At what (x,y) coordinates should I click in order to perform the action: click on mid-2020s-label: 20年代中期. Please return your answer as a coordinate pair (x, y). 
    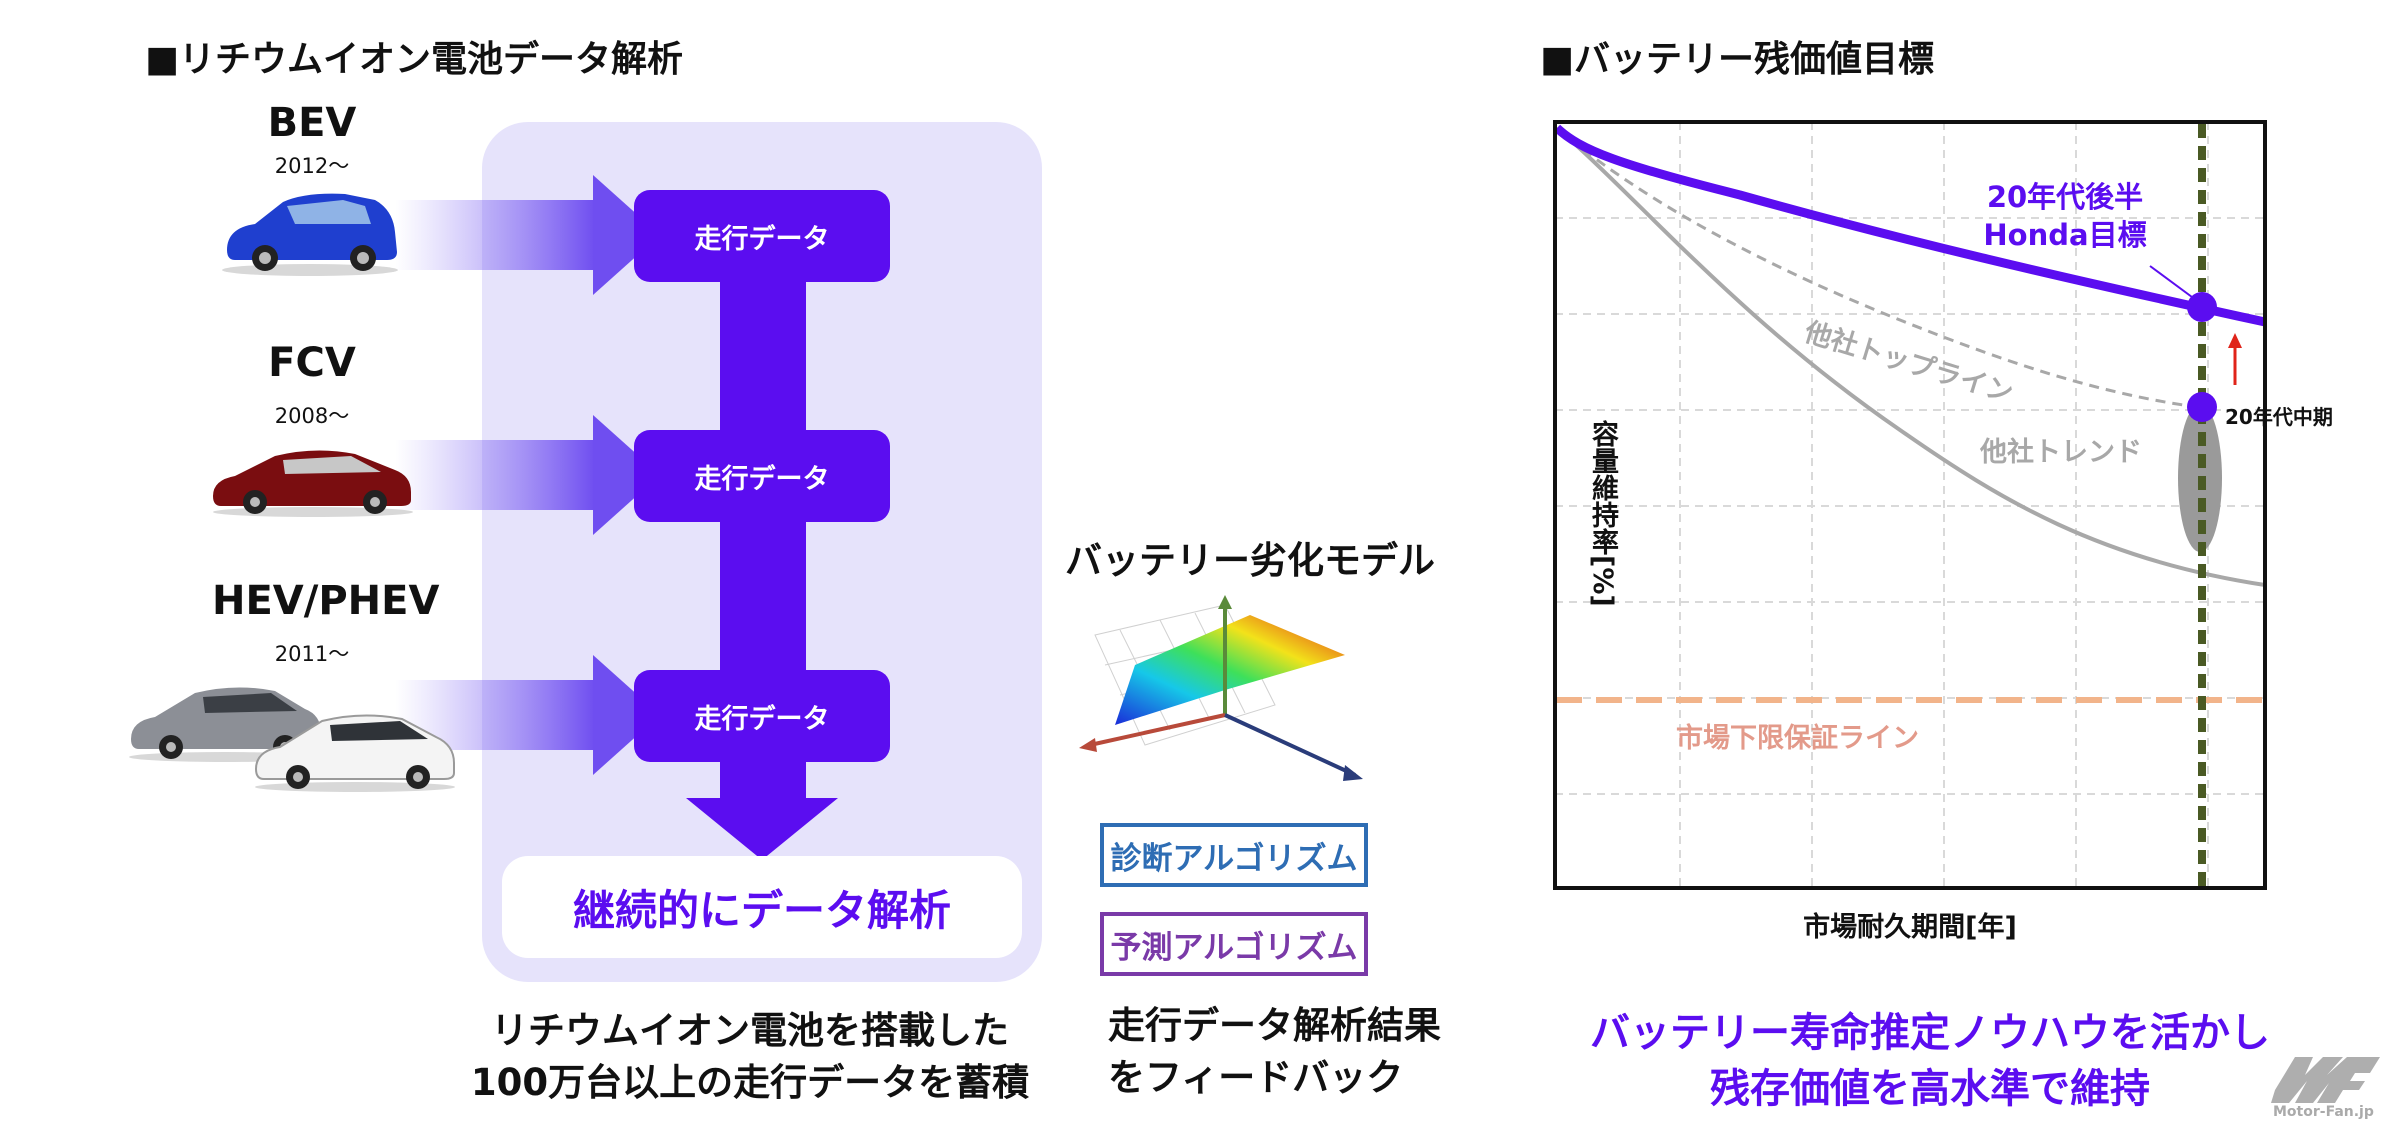
    Looking at the image, I should click on (2279, 417).